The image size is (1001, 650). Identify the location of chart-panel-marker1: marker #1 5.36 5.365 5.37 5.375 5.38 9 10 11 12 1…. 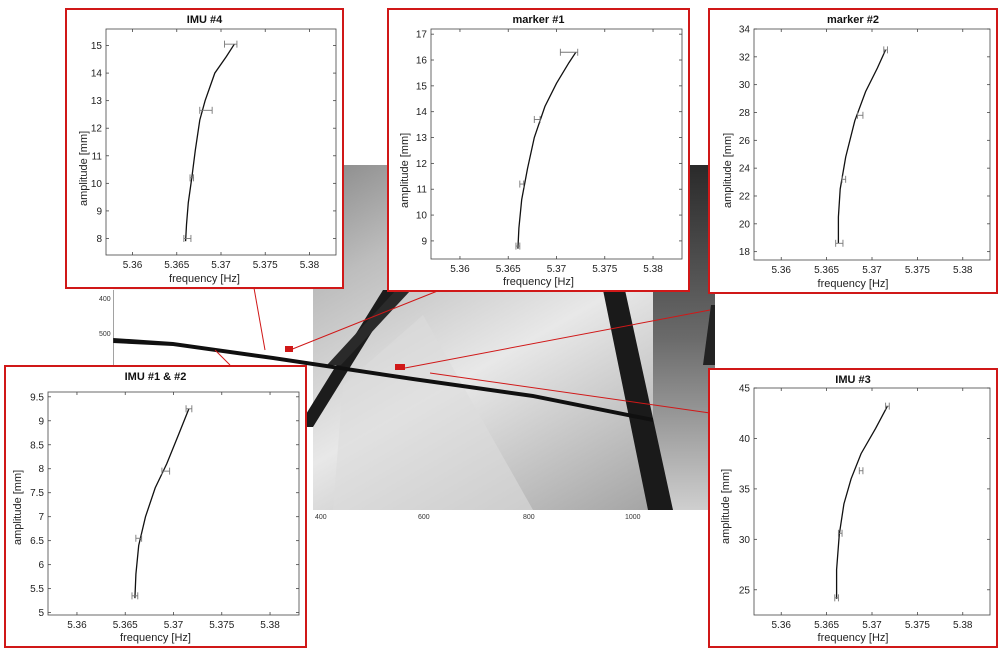
(538, 150).